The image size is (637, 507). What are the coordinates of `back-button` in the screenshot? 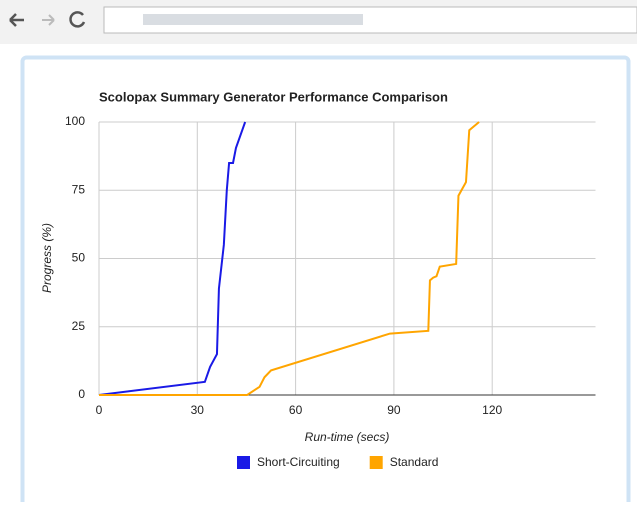 It's located at (16, 20).